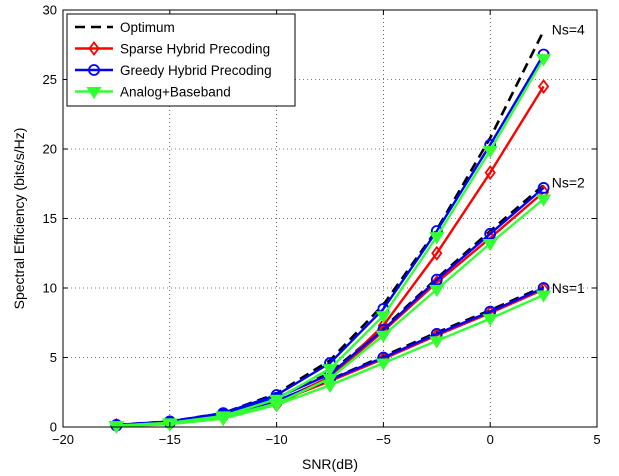  Describe the element at coordinates (196, 70) in the screenshot. I see `legend-label: Greedy Hybrid Precoding` at that location.